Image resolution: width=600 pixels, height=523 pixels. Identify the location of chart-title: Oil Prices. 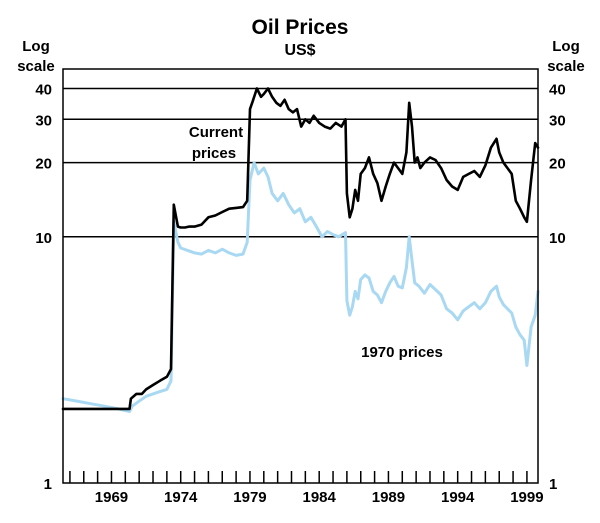
(300, 27).